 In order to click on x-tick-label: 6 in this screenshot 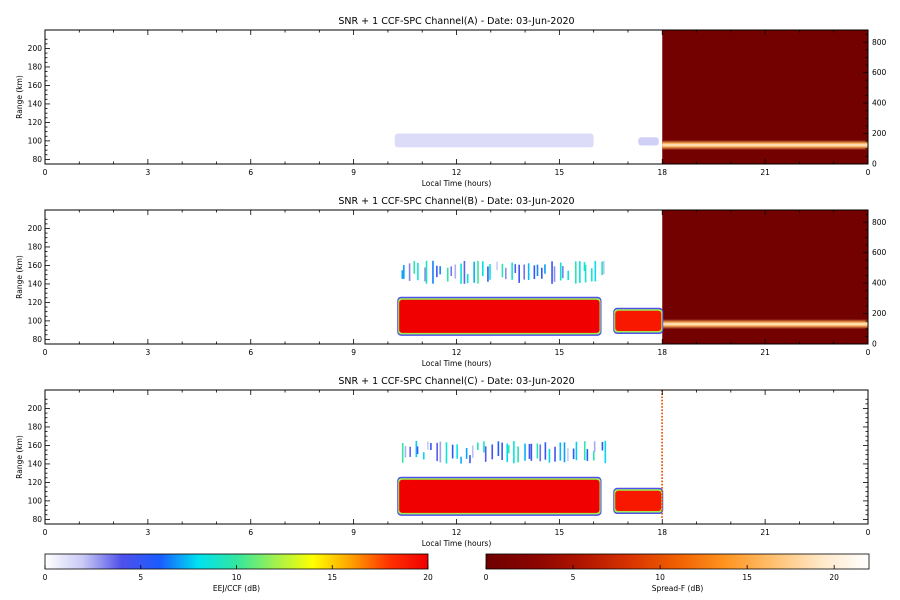, I will do `click(250, 352)`.